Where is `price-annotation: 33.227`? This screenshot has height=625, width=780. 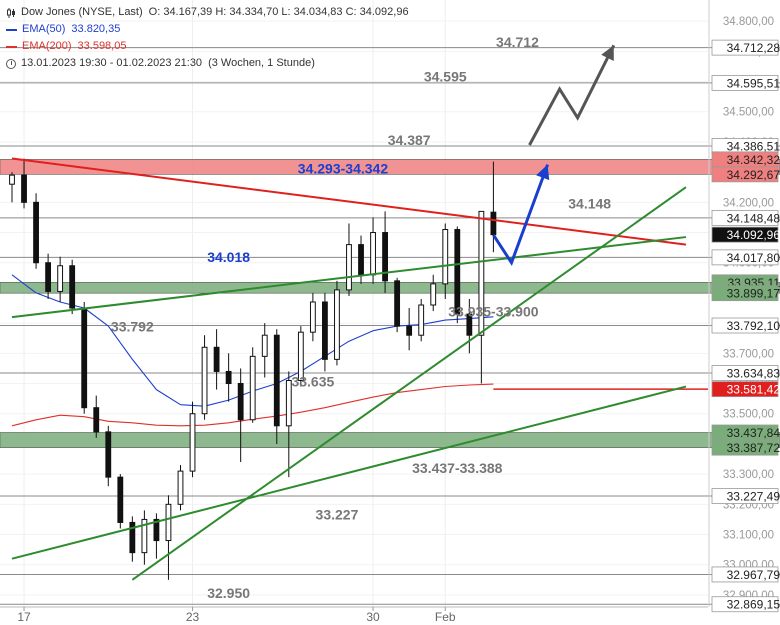
price-annotation: 33.227 is located at coordinates (337, 514).